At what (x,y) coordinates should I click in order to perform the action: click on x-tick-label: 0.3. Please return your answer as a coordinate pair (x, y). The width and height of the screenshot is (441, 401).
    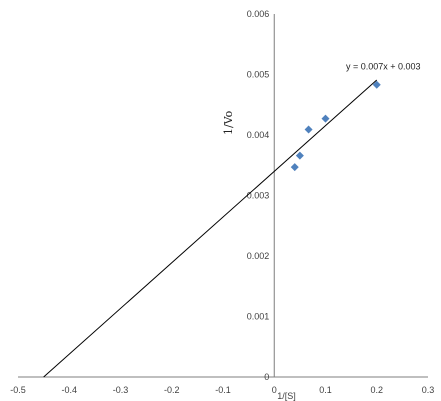
    Looking at the image, I should click on (428, 390).